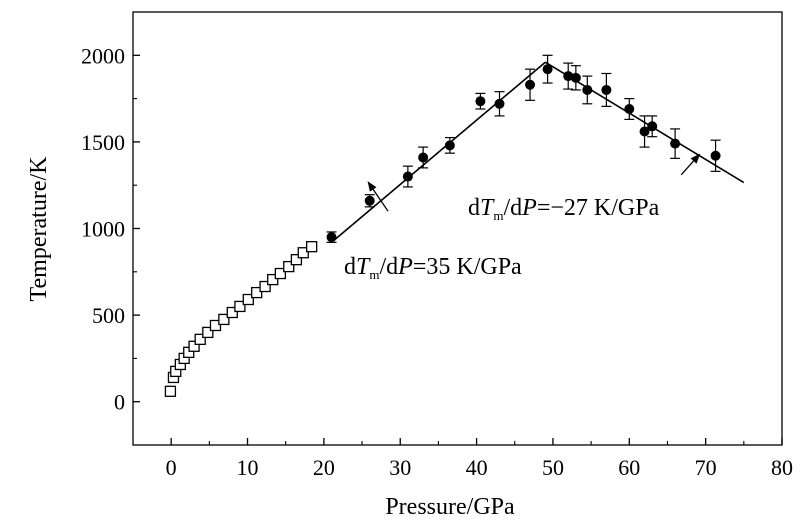  Describe the element at coordinates (103, 229) in the screenshot. I see `y-tick-label: 1000` at that location.